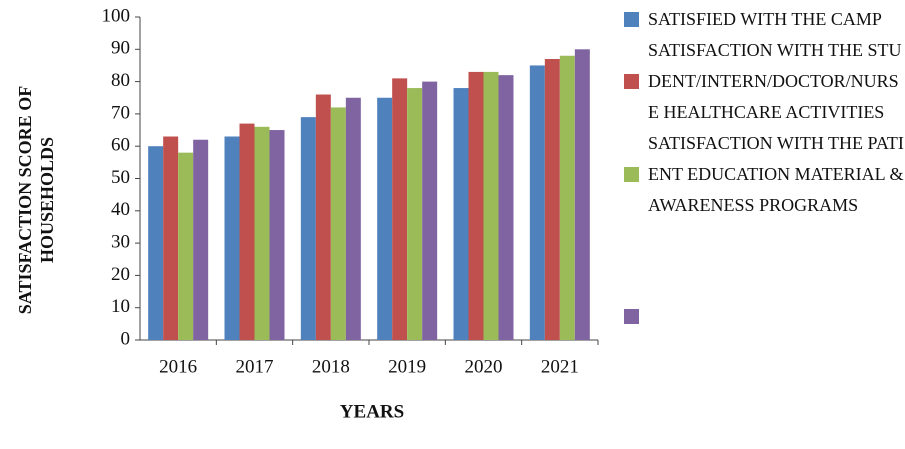  Describe the element at coordinates (120, 80) in the screenshot. I see `y-tick-label: 80` at that location.